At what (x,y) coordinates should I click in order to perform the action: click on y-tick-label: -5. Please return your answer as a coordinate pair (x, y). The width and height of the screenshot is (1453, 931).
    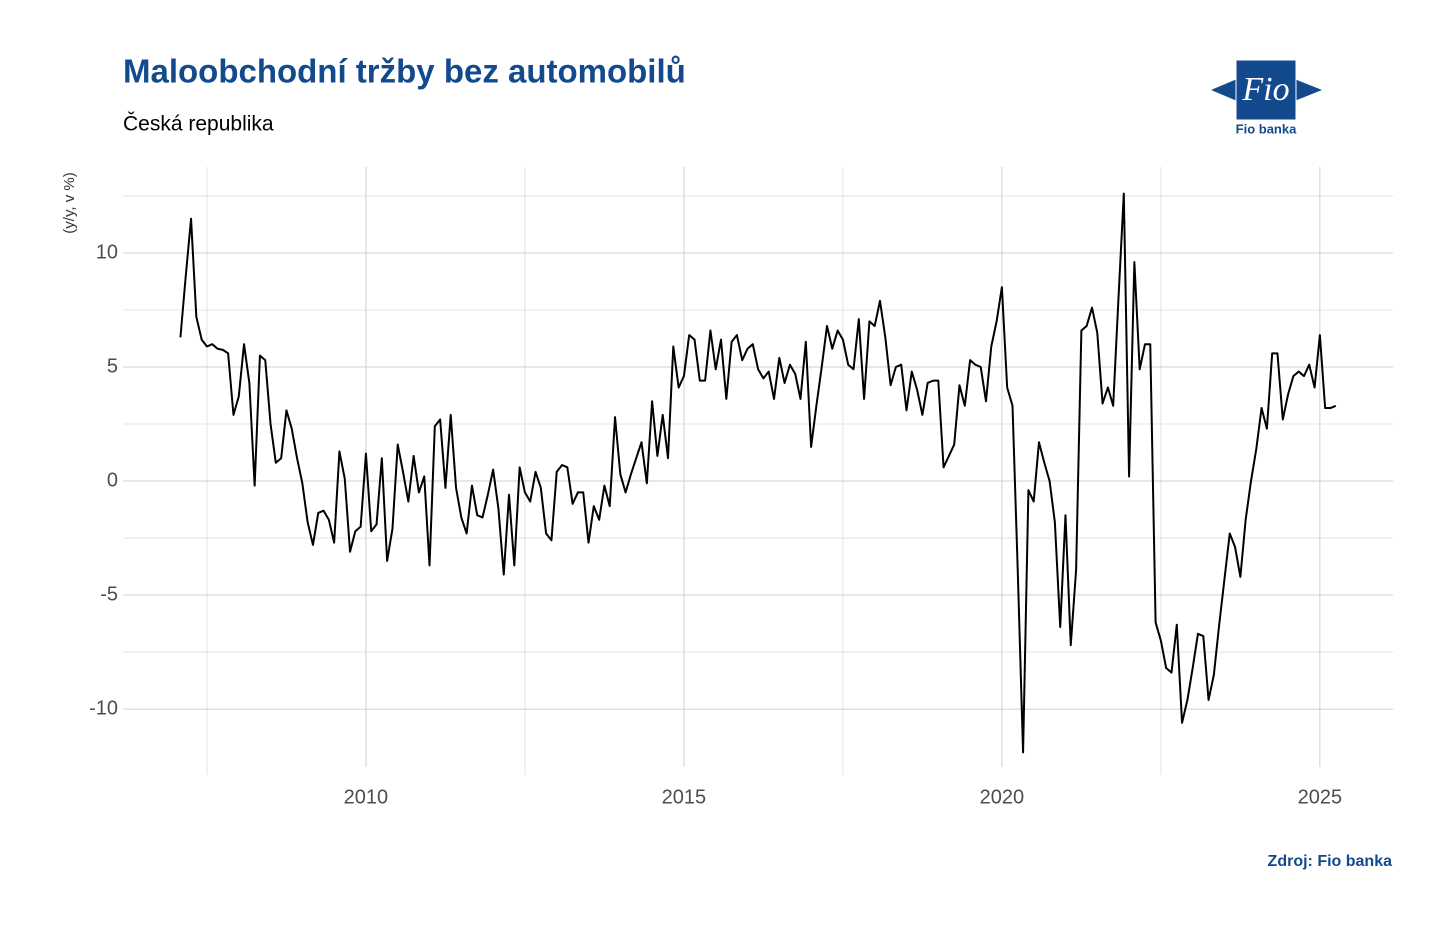
    Looking at the image, I should click on (109, 594).